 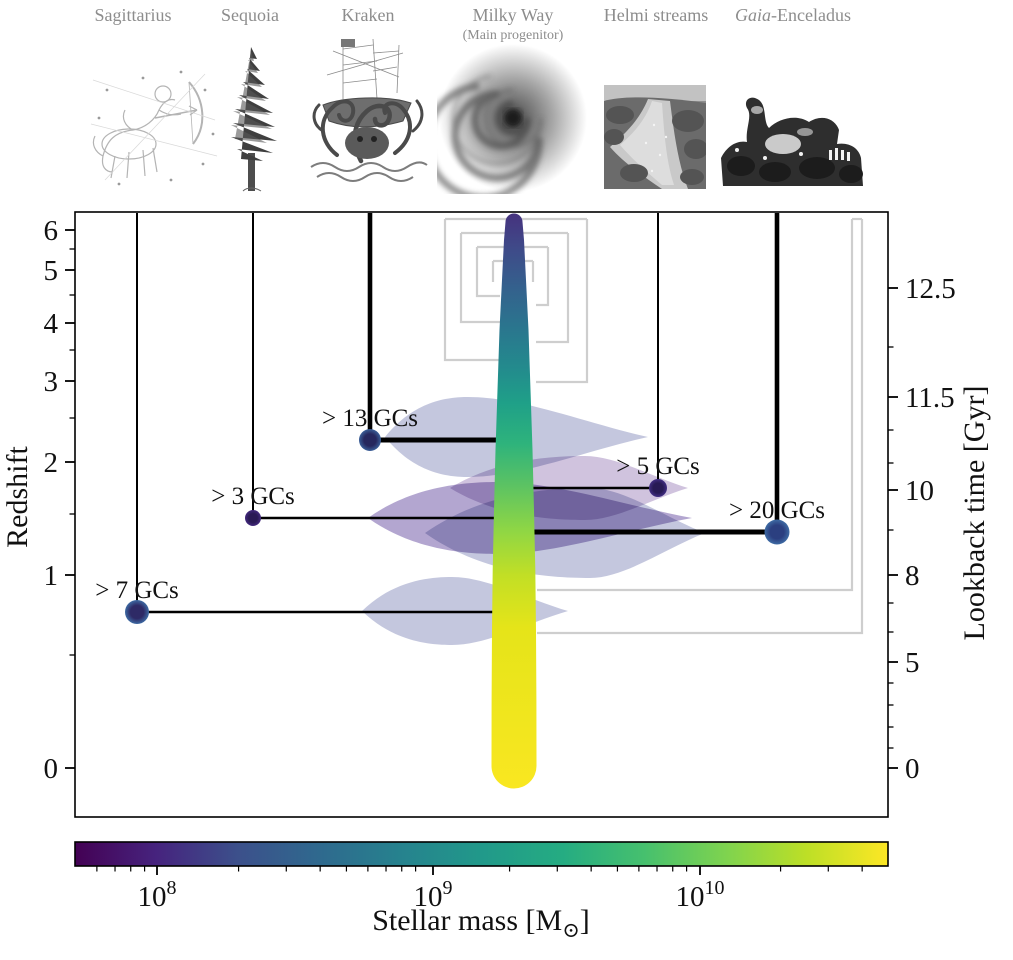 What do you see at coordinates (930, 398) in the screenshot?
I see `lookback-tick-label: 11.5` at bounding box center [930, 398].